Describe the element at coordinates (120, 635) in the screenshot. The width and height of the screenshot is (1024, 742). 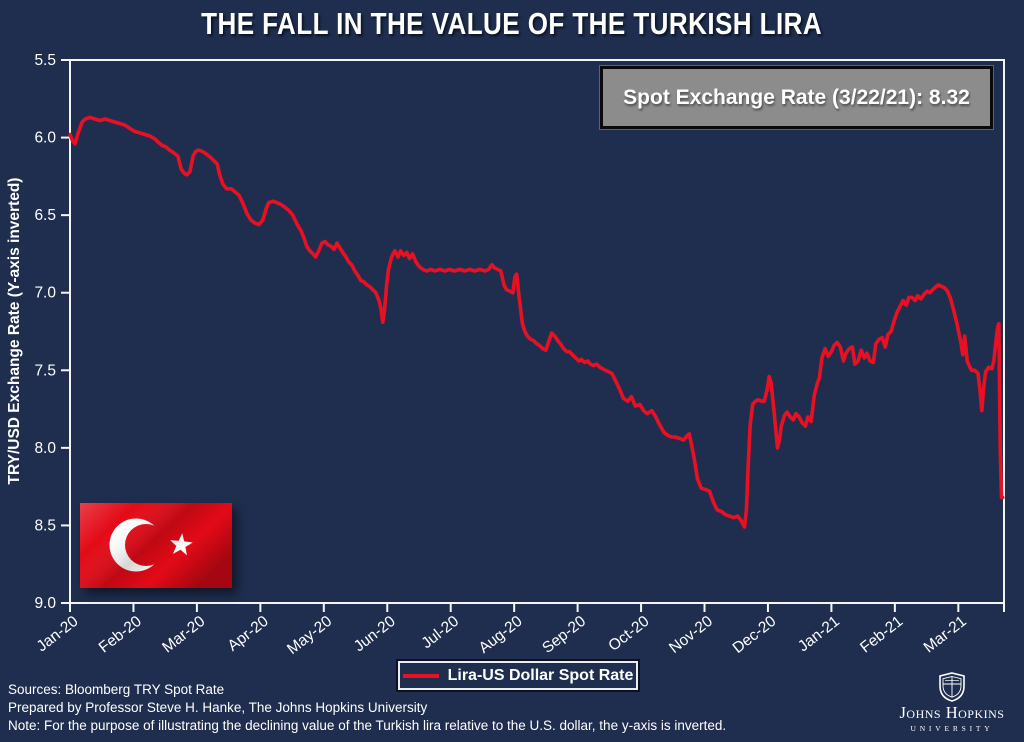
I see `x-tick-label: Feb-20` at that location.